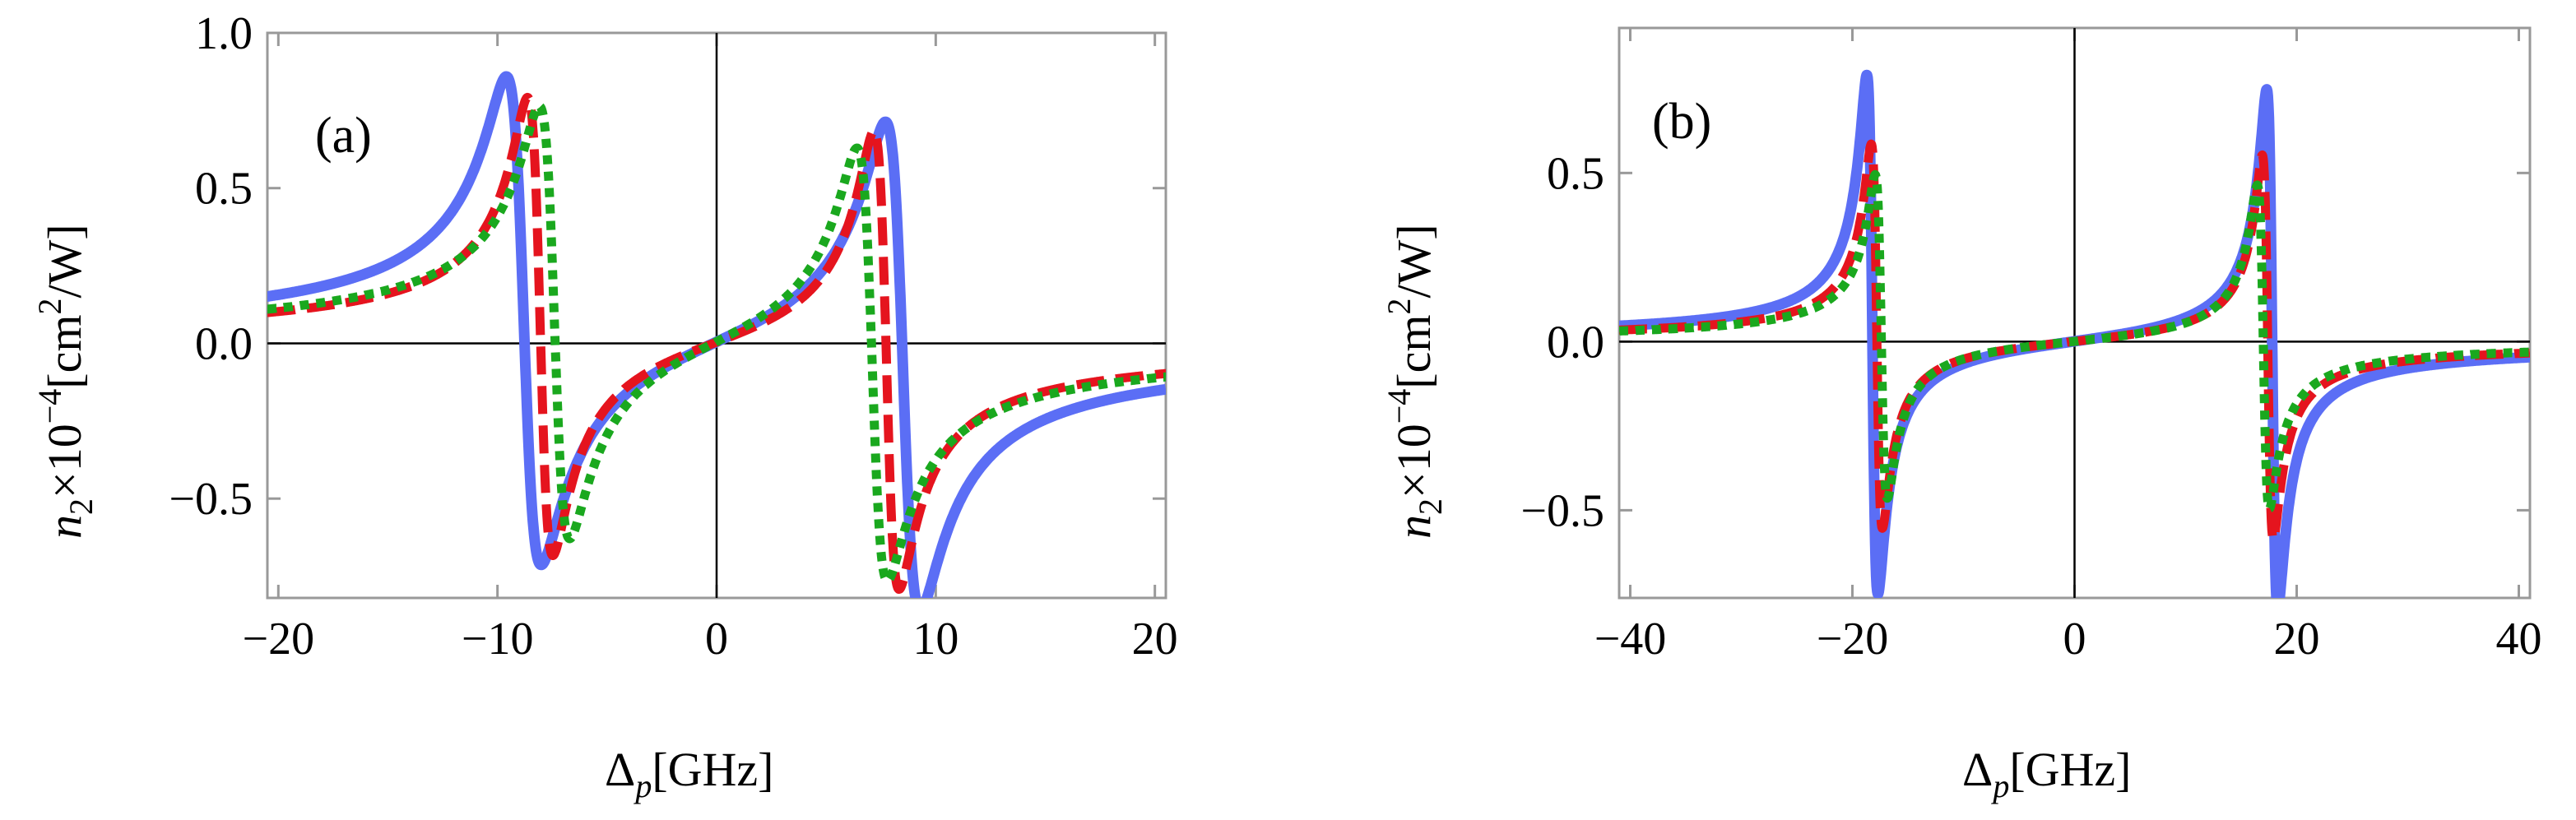 The width and height of the screenshot is (2576, 820). I want to click on y-tick-label-a: 1.0, so click(224, 33).